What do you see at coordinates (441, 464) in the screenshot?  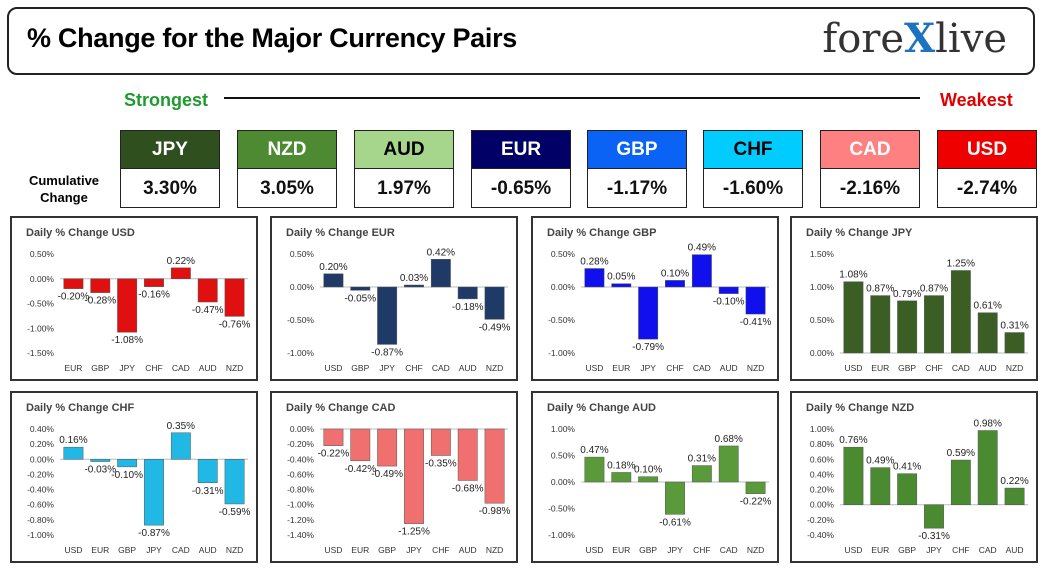 I see `data-label: -0.35%` at bounding box center [441, 464].